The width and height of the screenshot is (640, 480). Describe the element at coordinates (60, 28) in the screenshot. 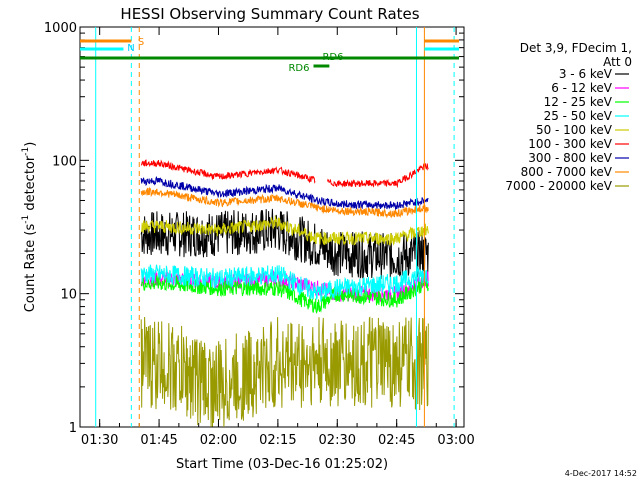

I see `y-tick-label: 1000` at that location.